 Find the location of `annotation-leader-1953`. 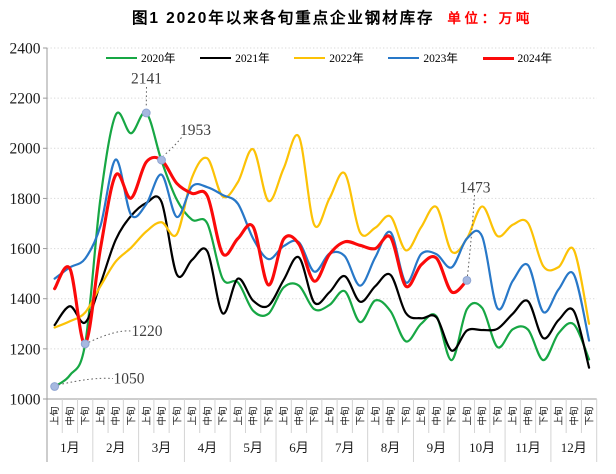

annotation-leader-1953 is located at coordinates (172, 146).